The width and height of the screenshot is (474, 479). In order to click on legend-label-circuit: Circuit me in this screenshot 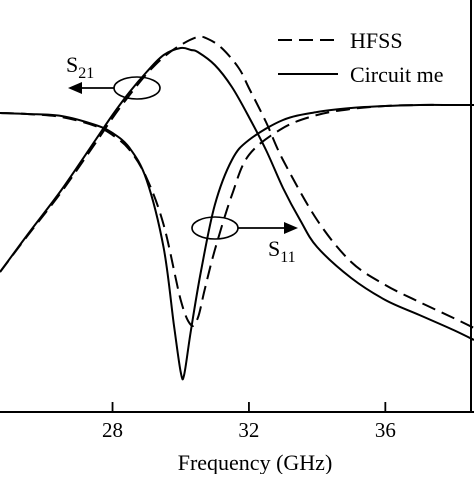, I will do `click(396, 74)`.